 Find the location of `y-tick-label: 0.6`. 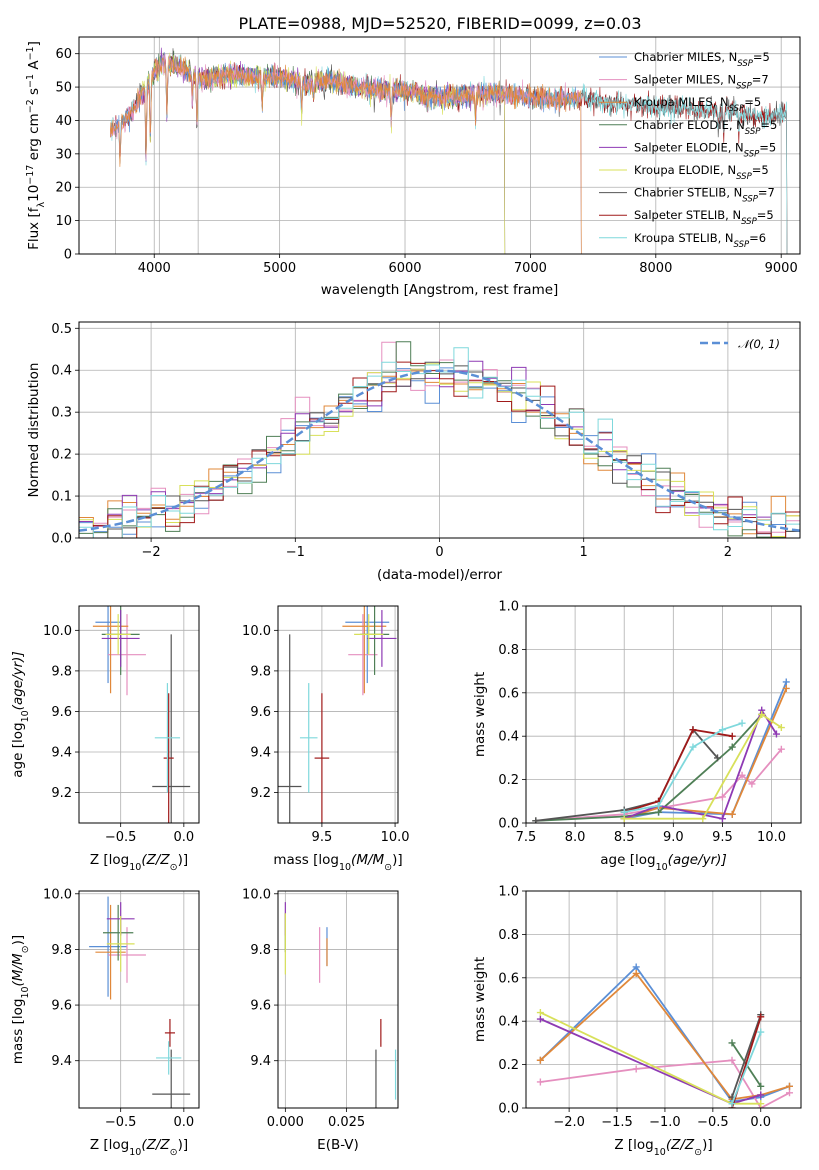

y-tick-label: 0.6 is located at coordinates (508, 978).